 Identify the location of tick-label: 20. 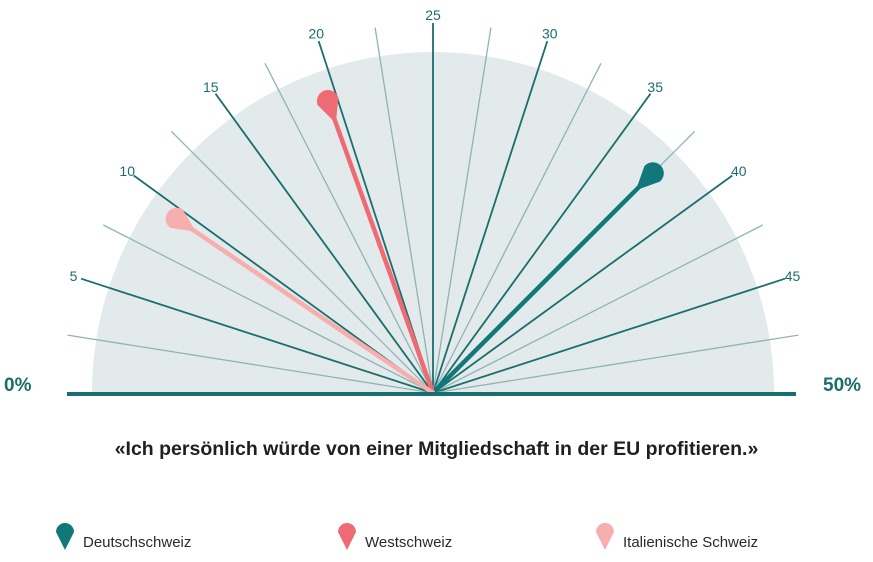
(316, 34).